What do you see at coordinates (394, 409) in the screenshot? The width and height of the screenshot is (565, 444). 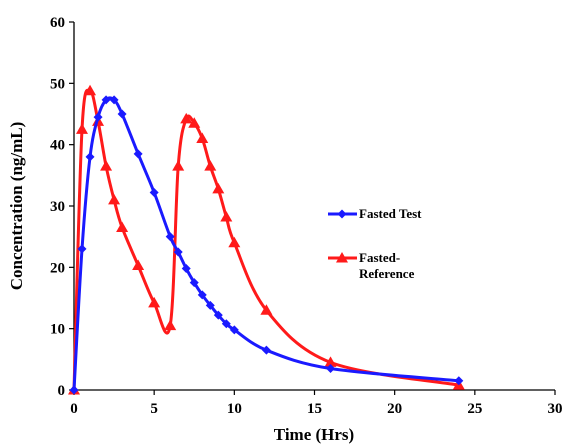 I see `x-tick-label: 20` at bounding box center [394, 409].